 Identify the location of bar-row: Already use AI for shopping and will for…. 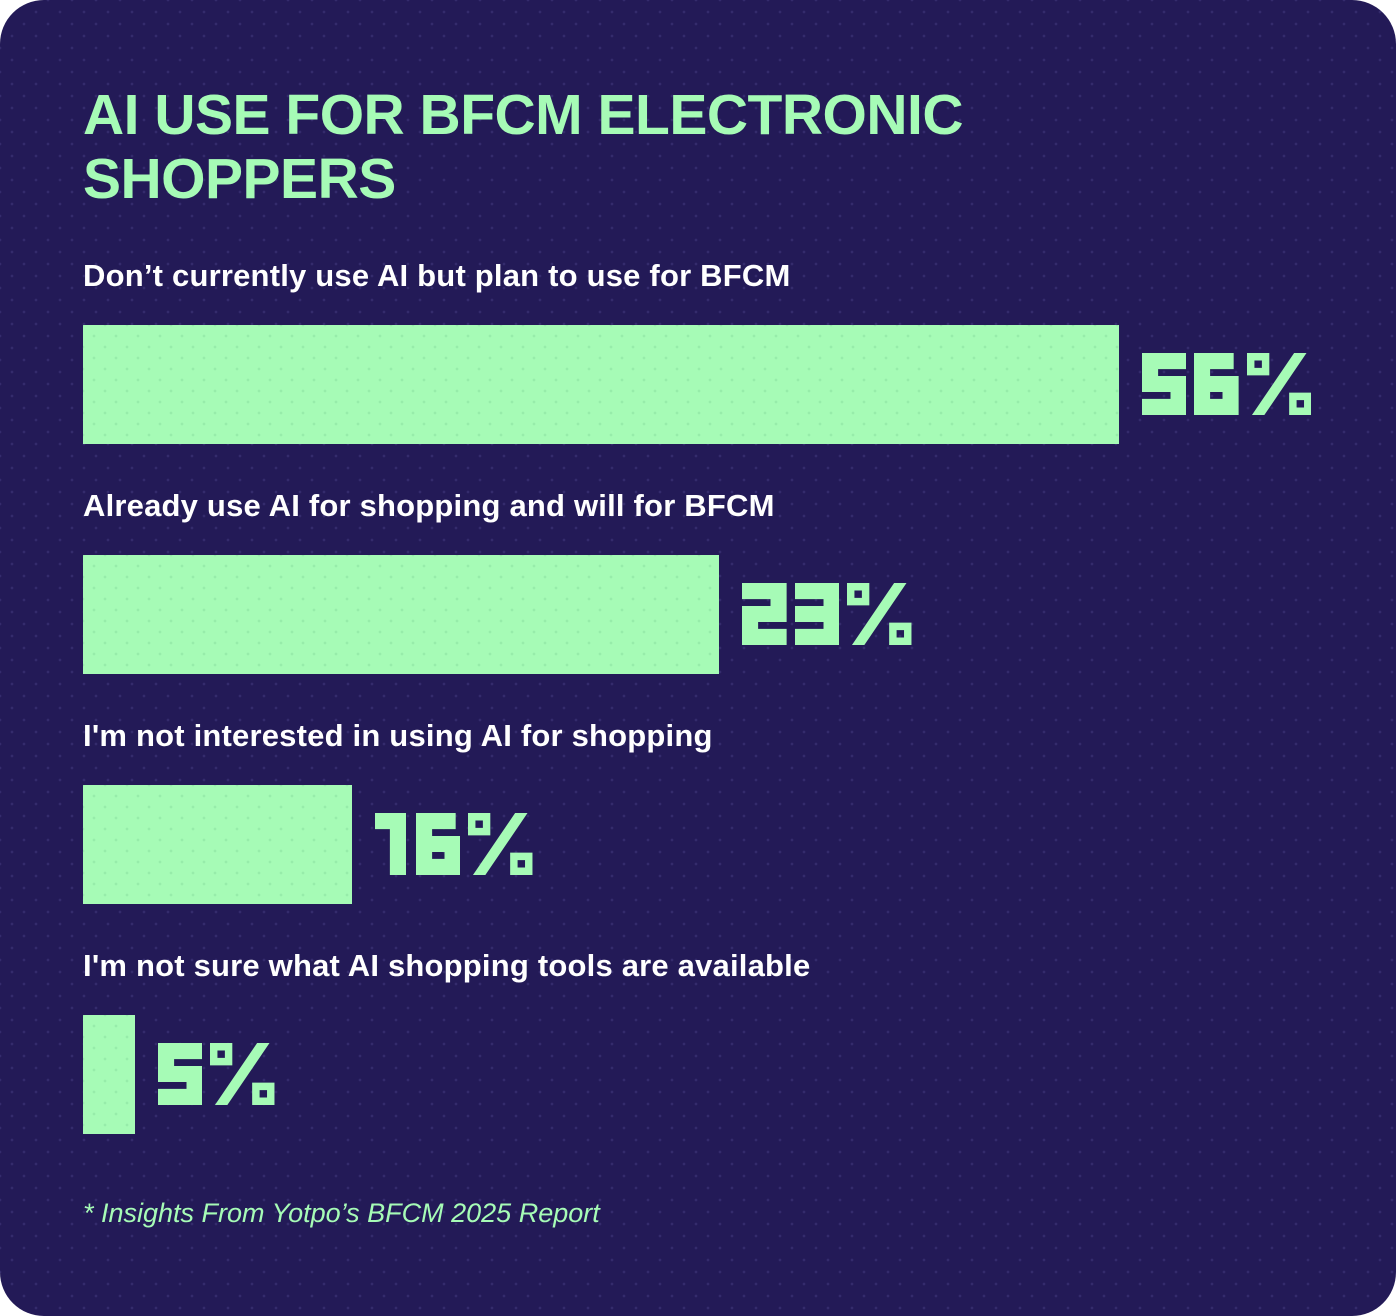
(698, 581).